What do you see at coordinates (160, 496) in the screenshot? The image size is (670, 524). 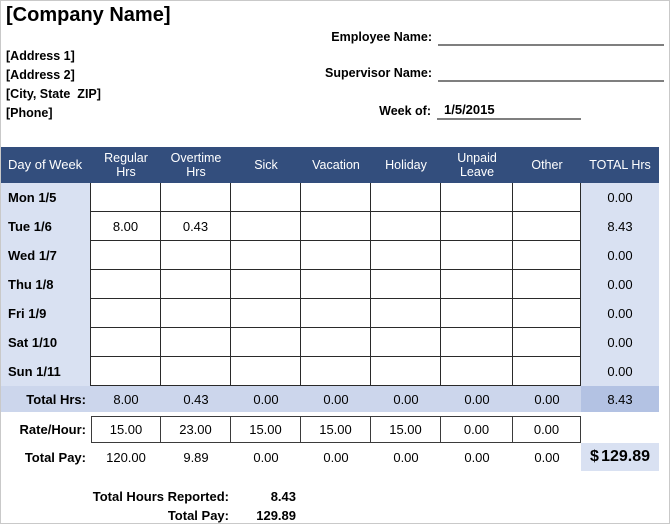 I see `total-hours-reported-label: Total Hours Reported:` at bounding box center [160, 496].